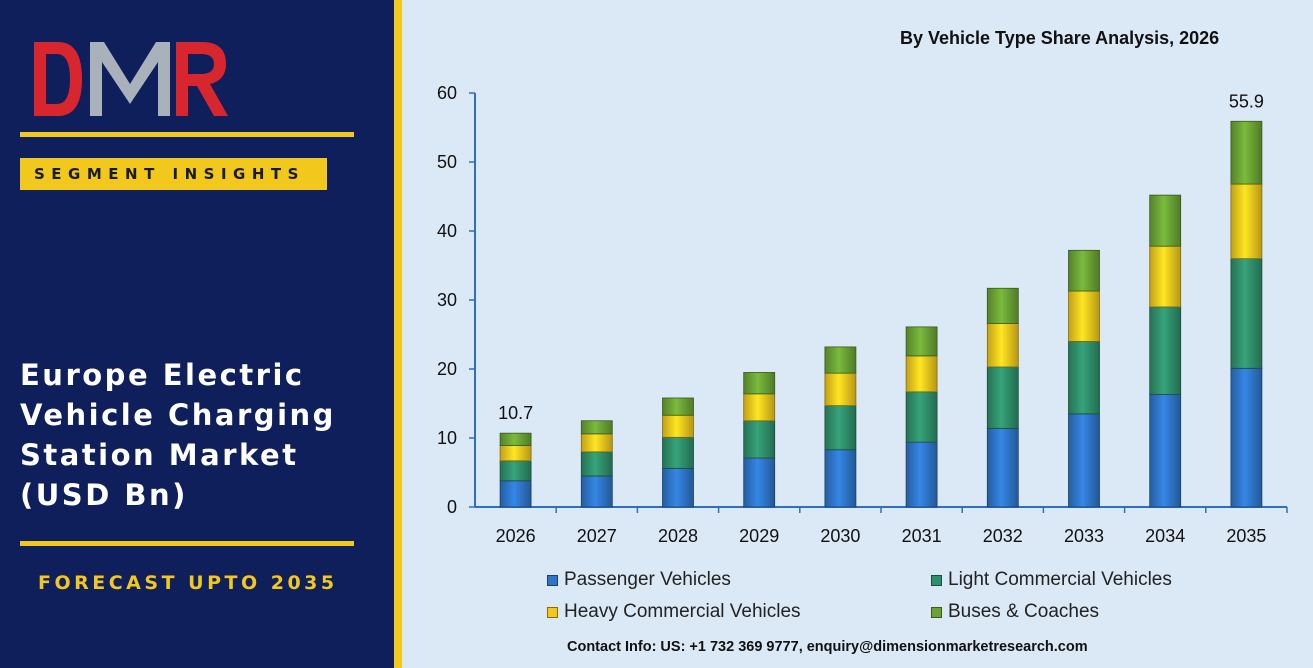 The height and width of the screenshot is (668, 1313). I want to click on bar-stack-2033, so click(1084, 378).